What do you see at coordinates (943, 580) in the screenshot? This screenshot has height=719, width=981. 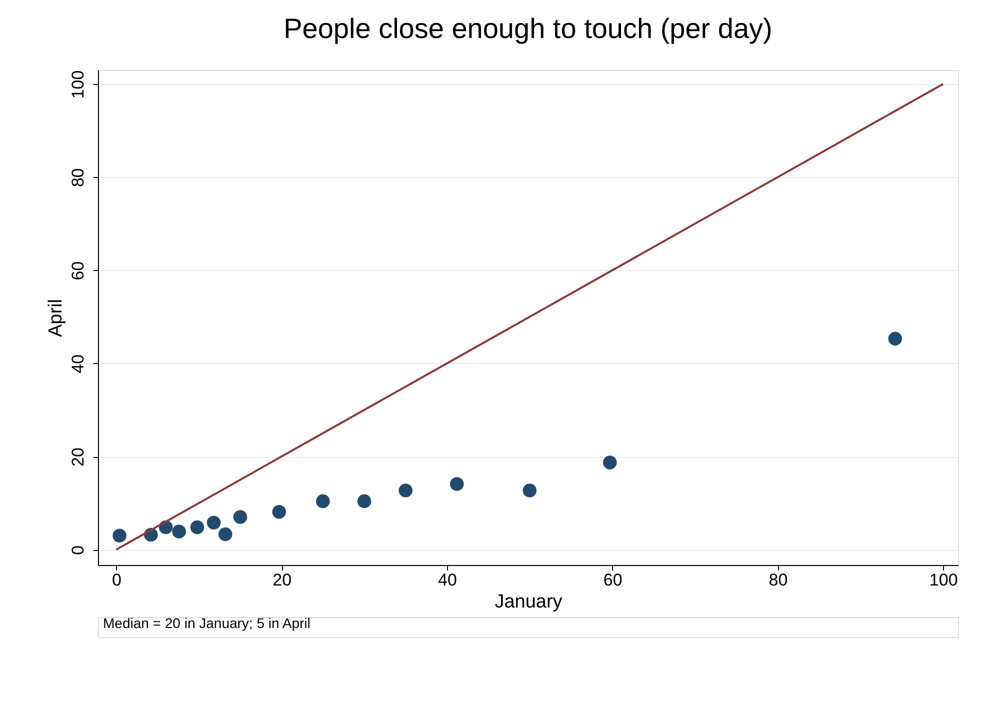 I see `x-tick-label: 100` at bounding box center [943, 580].